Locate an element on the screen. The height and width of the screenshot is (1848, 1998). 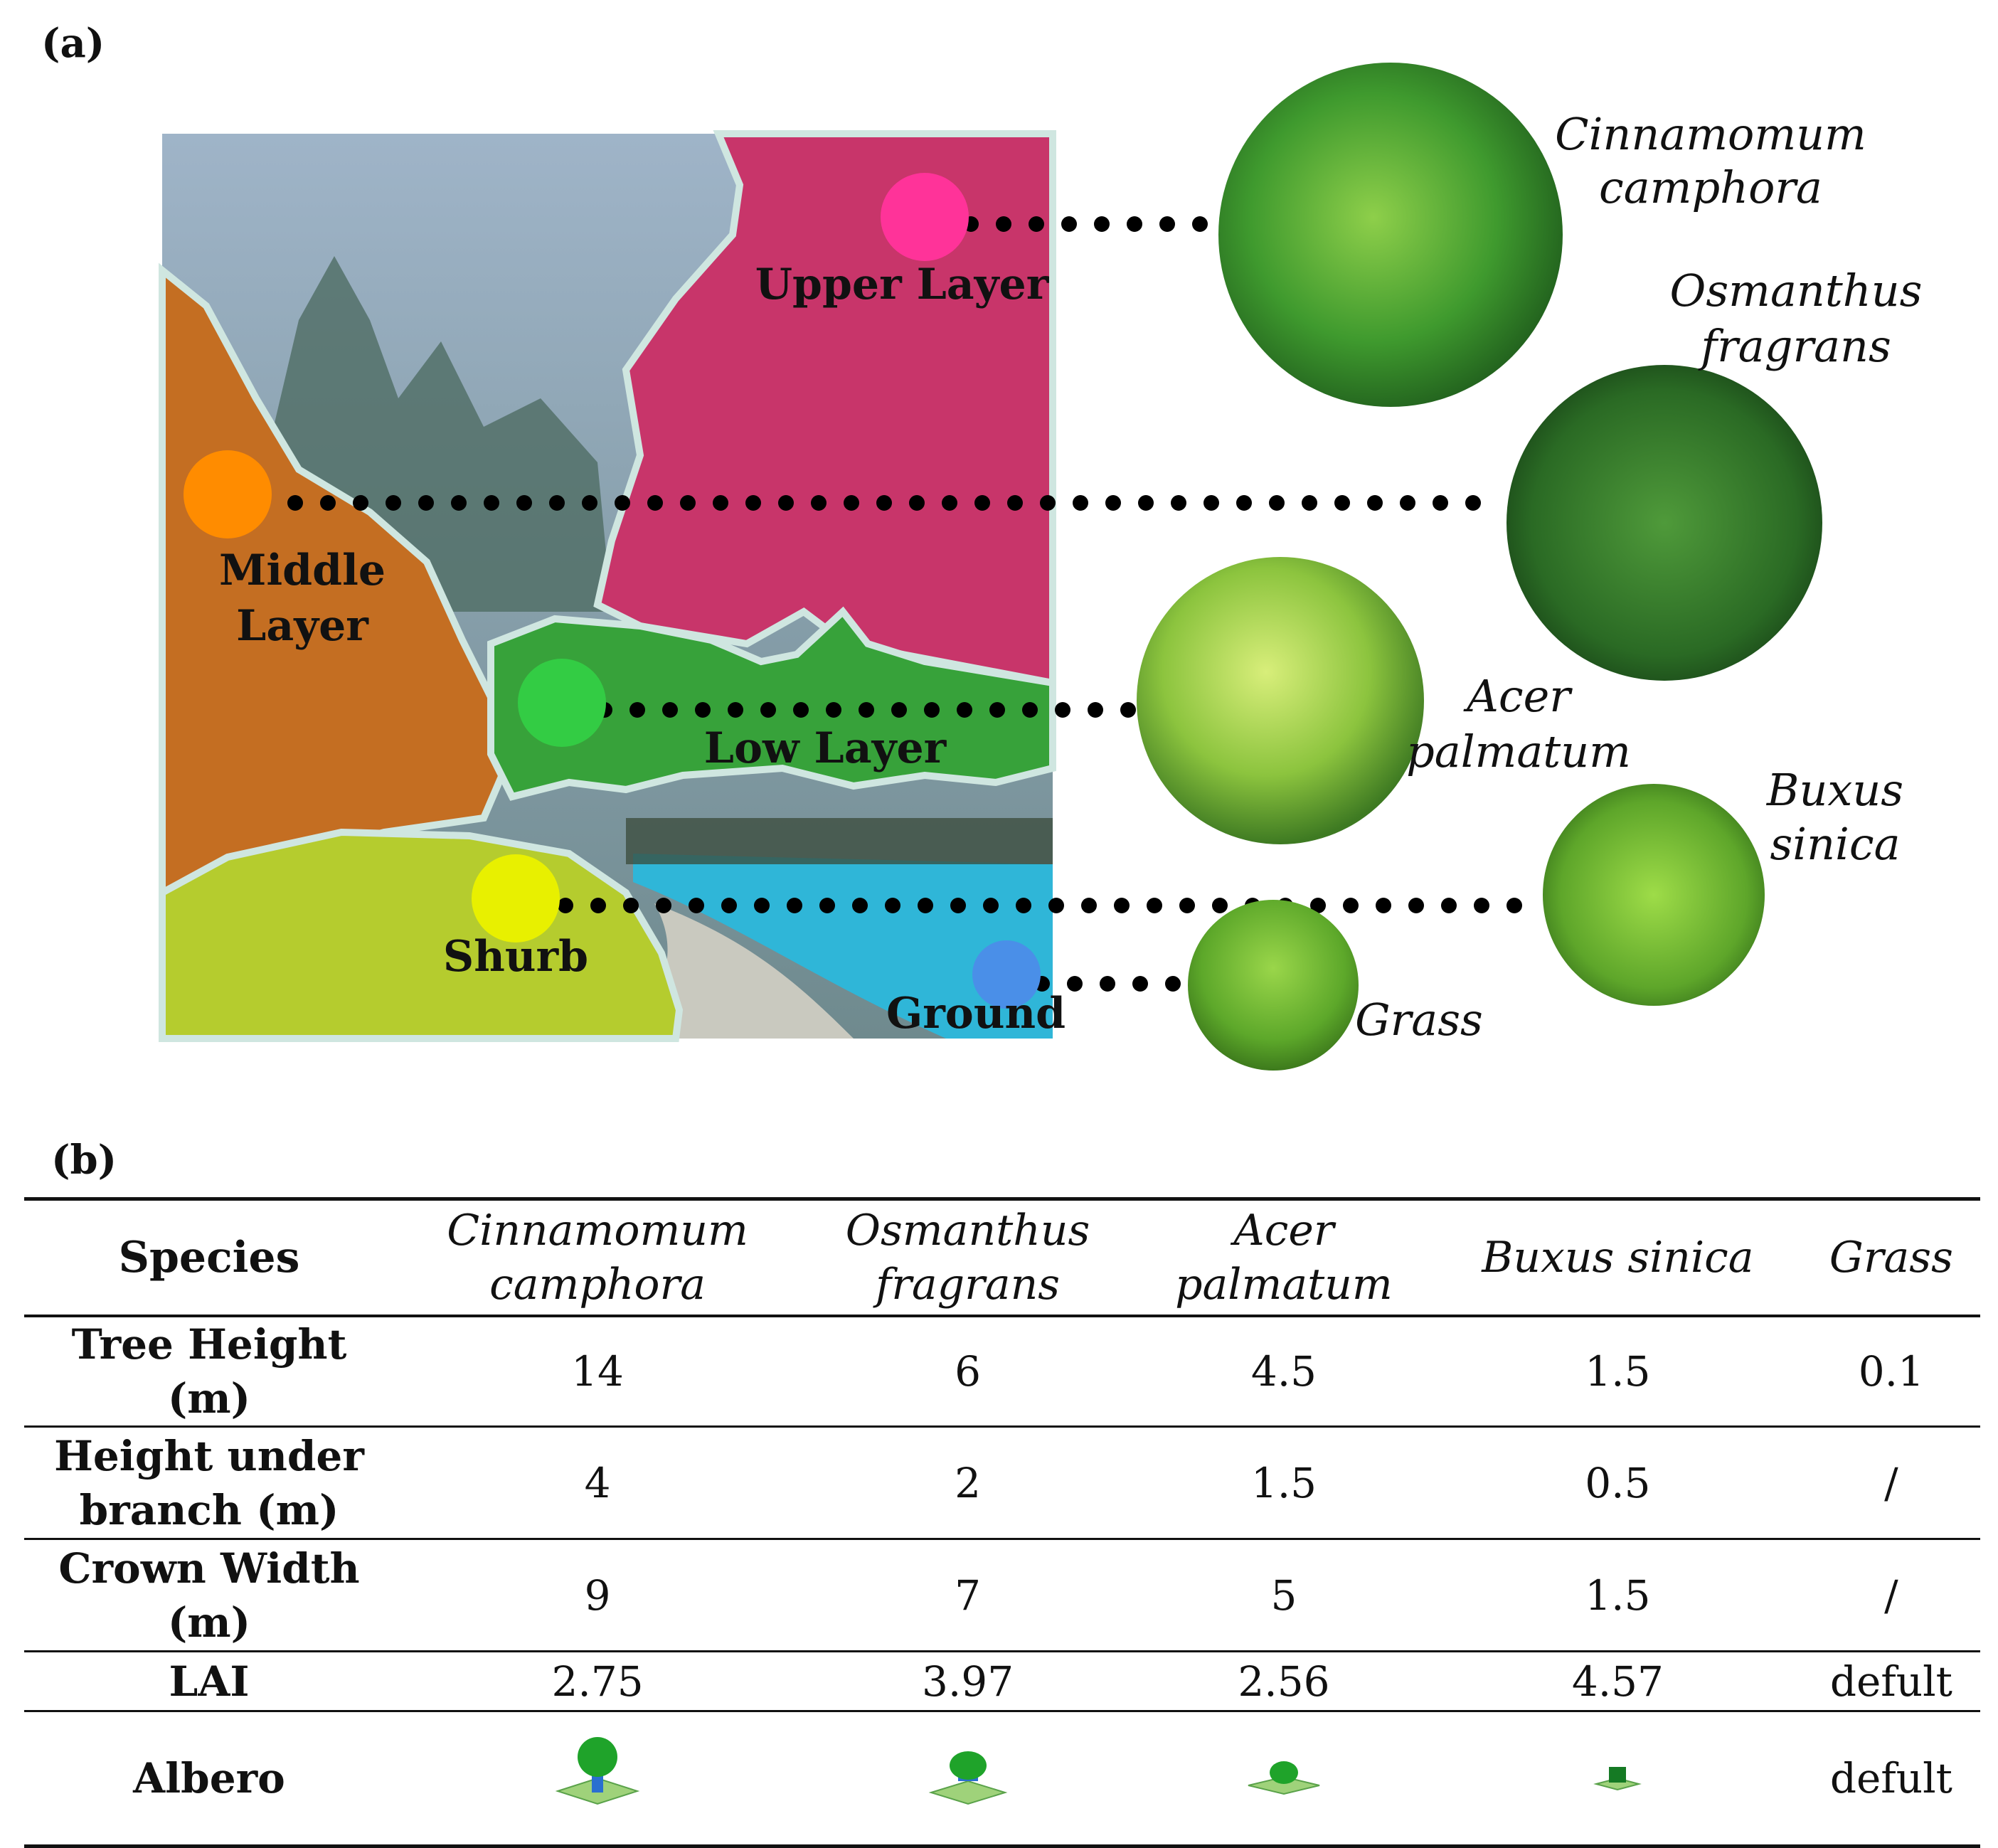
row-label-text: Tree Height (m) is located at coordinates (209, 1371).